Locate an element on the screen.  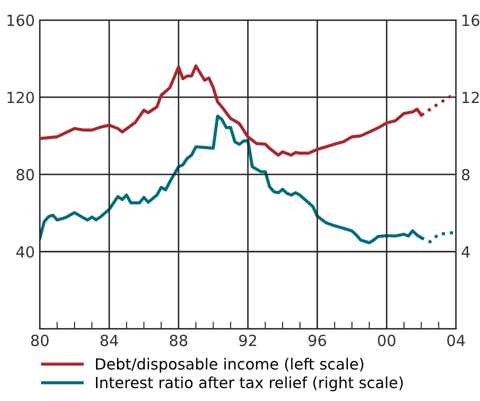
x-tick-label: 88 is located at coordinates (179, 340).